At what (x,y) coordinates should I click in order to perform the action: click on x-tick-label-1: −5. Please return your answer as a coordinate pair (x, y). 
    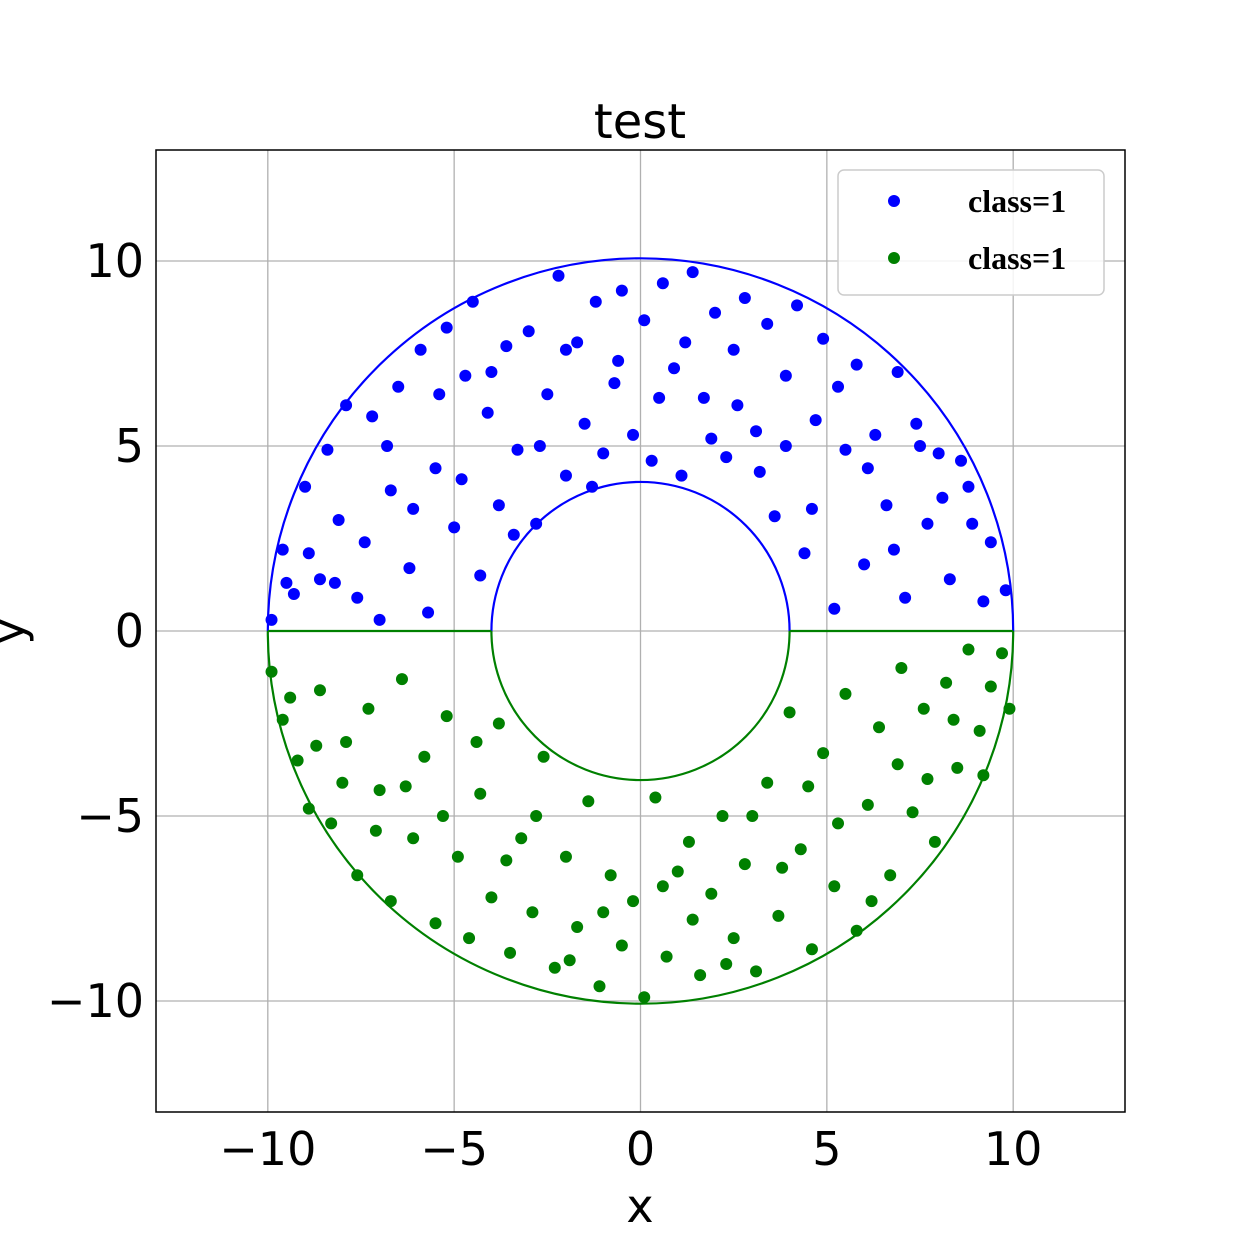
    Looking at the image, I should click on (454, 1149).